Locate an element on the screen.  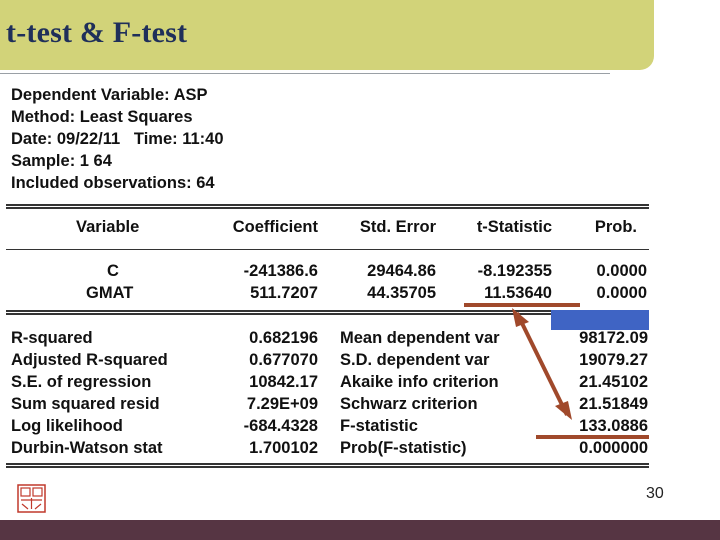
stat-value: 1.700102 is located at coordinates (283, 448).